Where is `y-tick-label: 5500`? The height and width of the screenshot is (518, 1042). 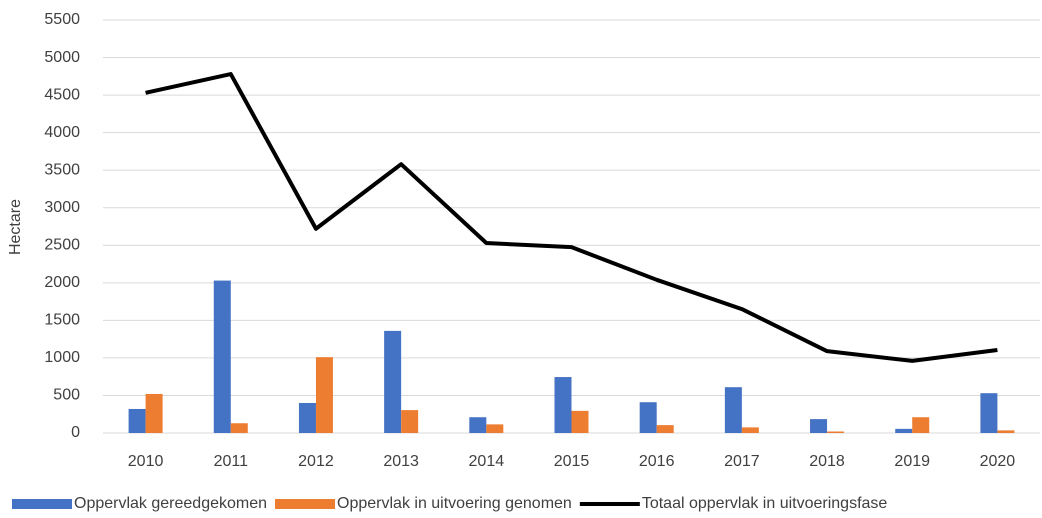 y-tick-label: 5500 is located at coordinates (62, 19).